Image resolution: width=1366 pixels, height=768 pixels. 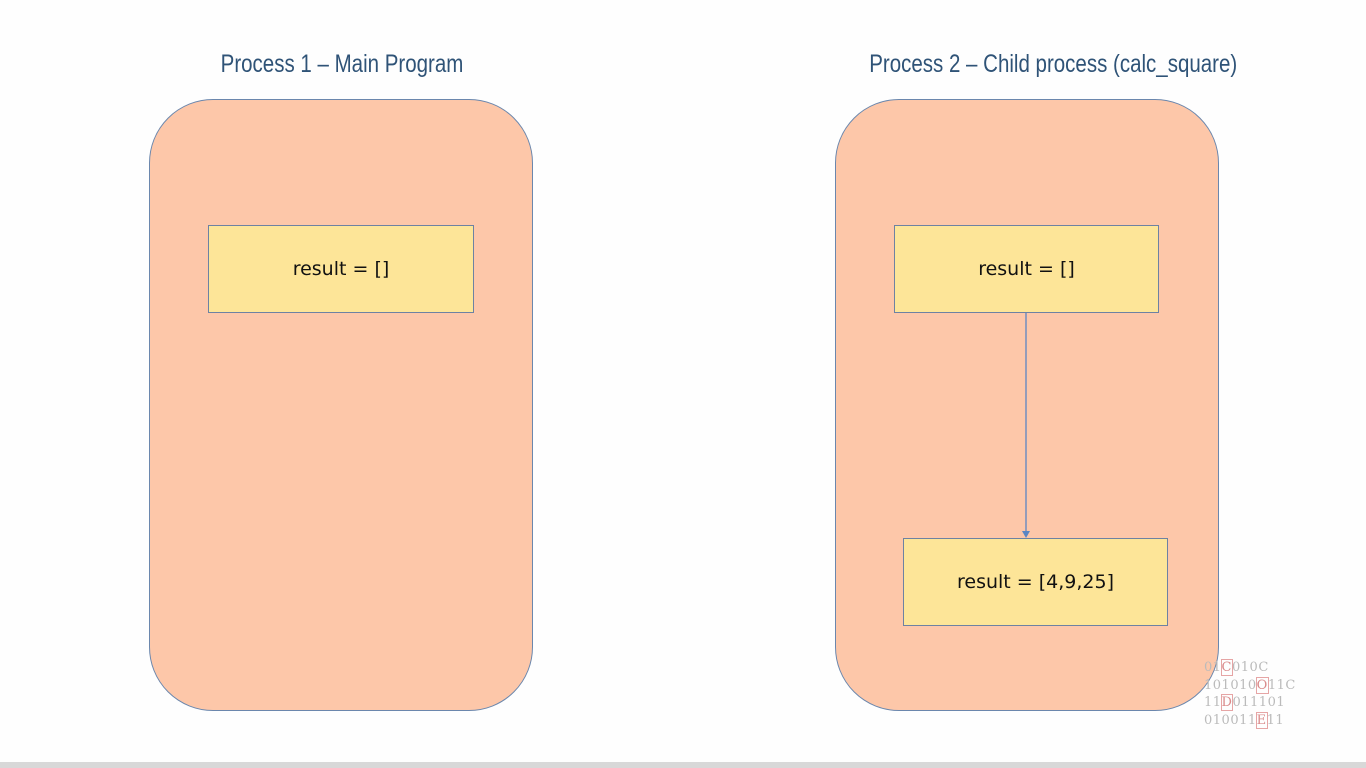 I want to click on process-2-result-final-label: result = [4,9,25], so click(x=1035, y=582).